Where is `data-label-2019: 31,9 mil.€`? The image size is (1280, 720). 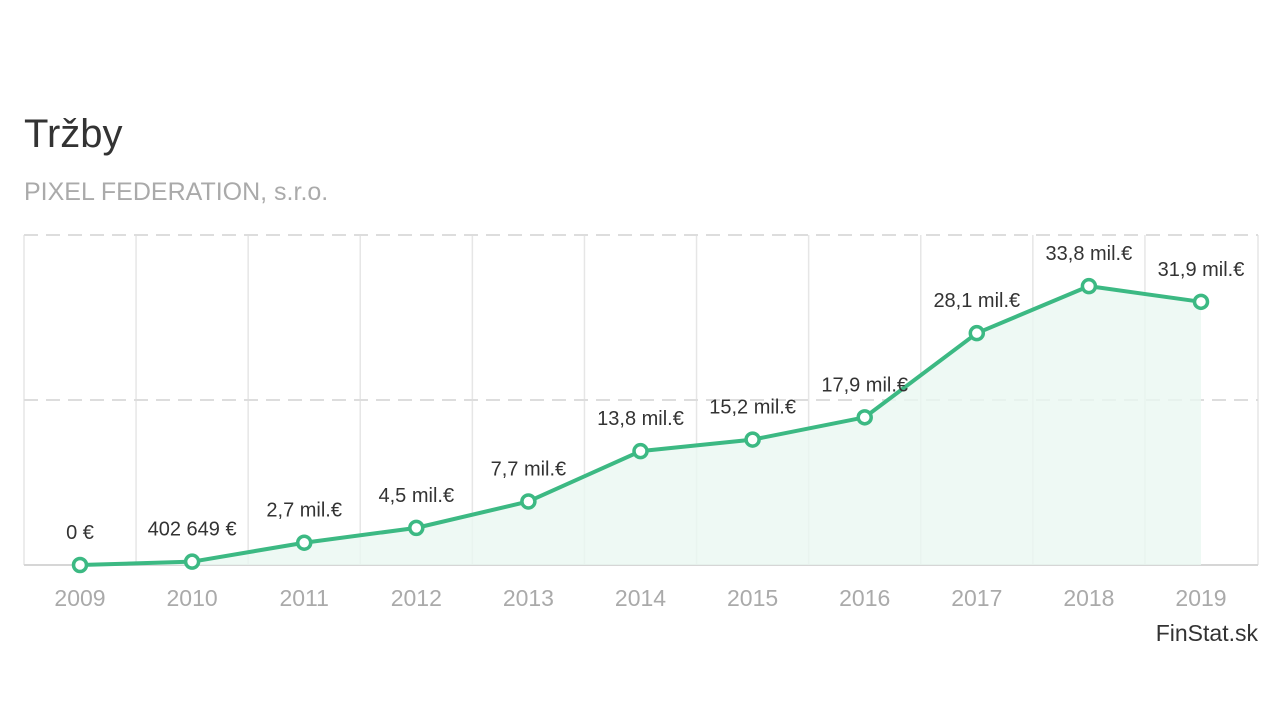
data-label-2019: 31,9 mil.€ is located at coordinates (1201, 270).